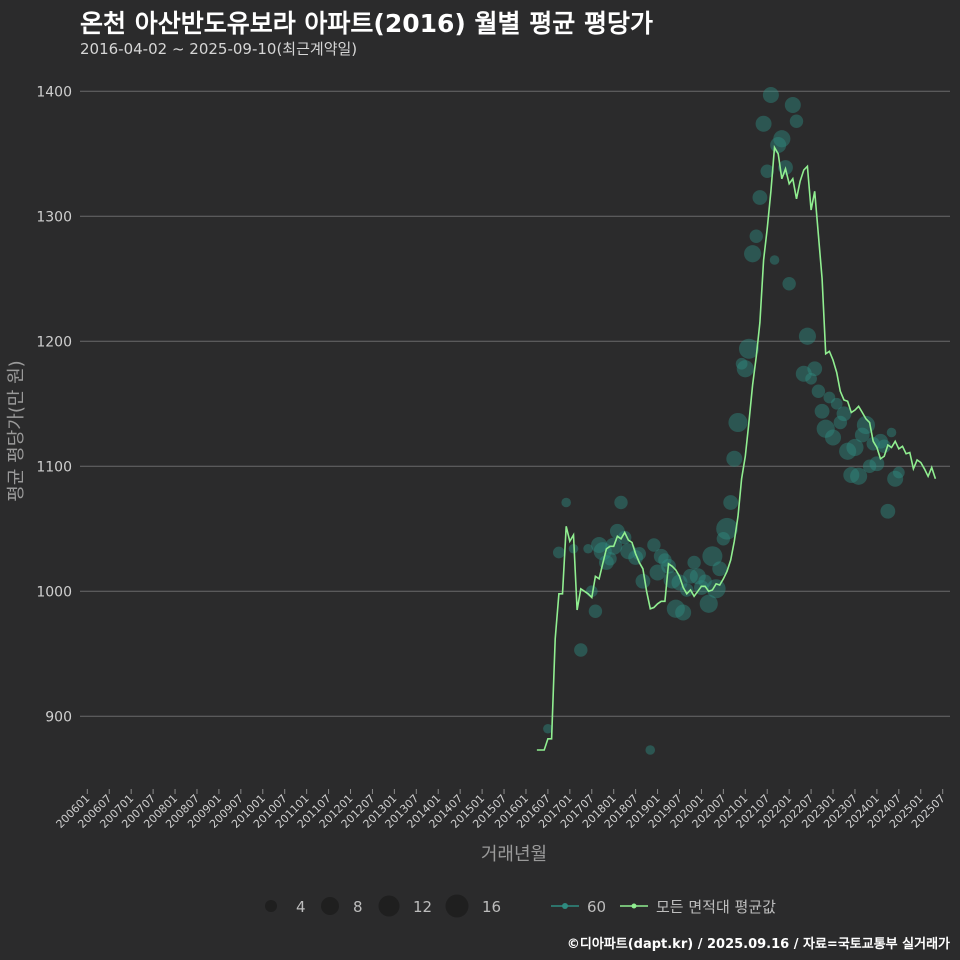 Image resolution: width=960 pixels, height=960 pixels. I want to click on legend-series-average-marker, so click(634, 906).